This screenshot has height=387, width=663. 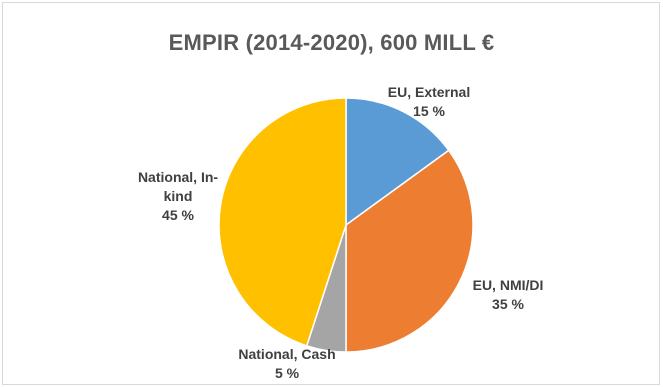 I want to click on data-label-national-in-kind: National, In-kind 45 %, so click(x=178, y=196).